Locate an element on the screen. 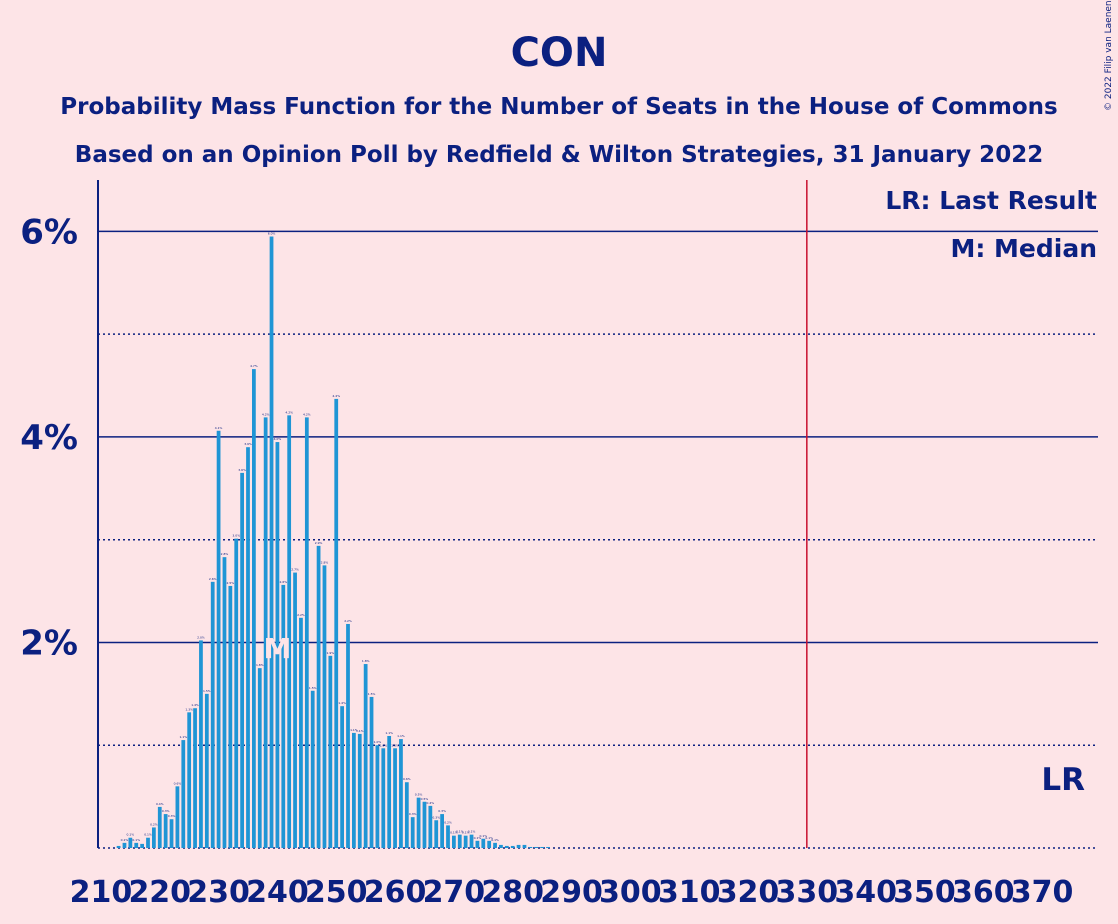  bar-value-label: 6.0% is located at coordinates (272, 234).